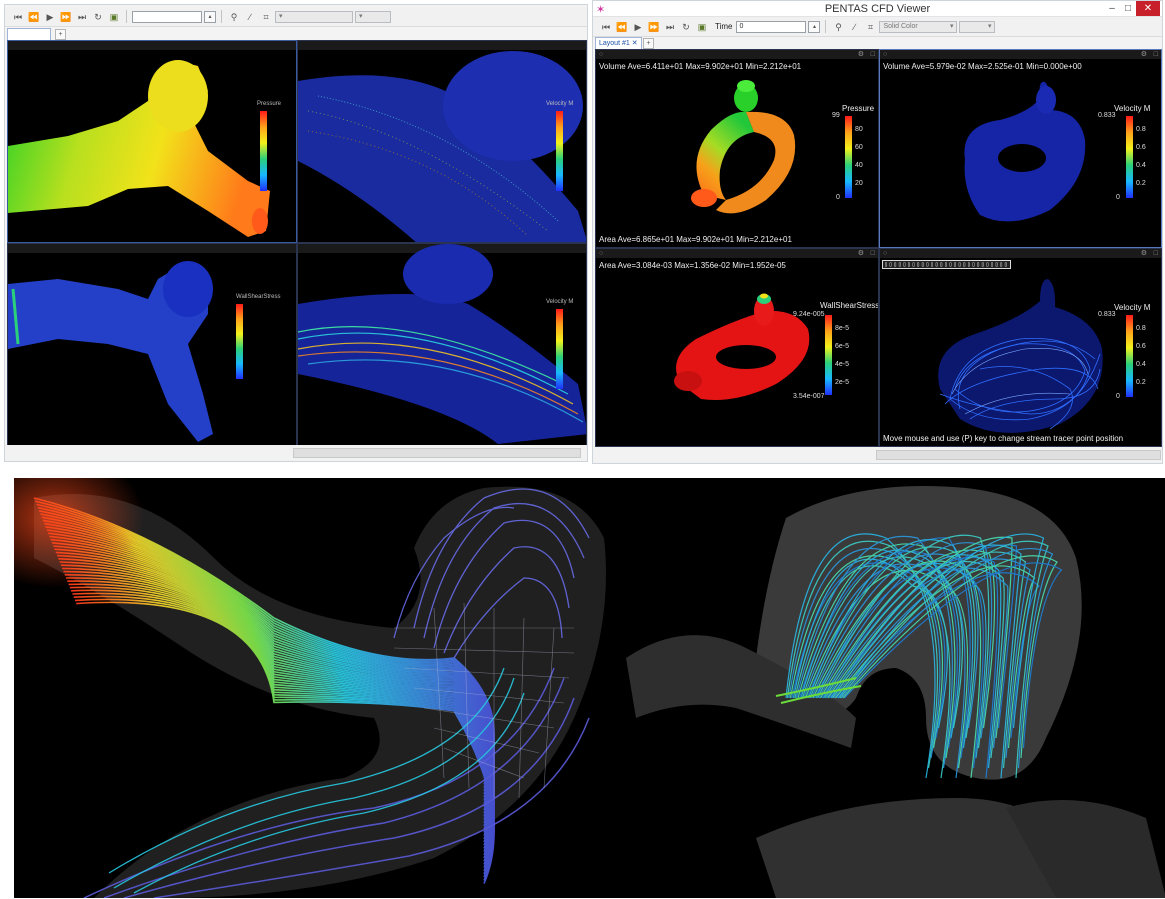 The width and height of the screenshot is (1165, 899). I want to click on colorbar-max: 0.833, so click(1107, 314).